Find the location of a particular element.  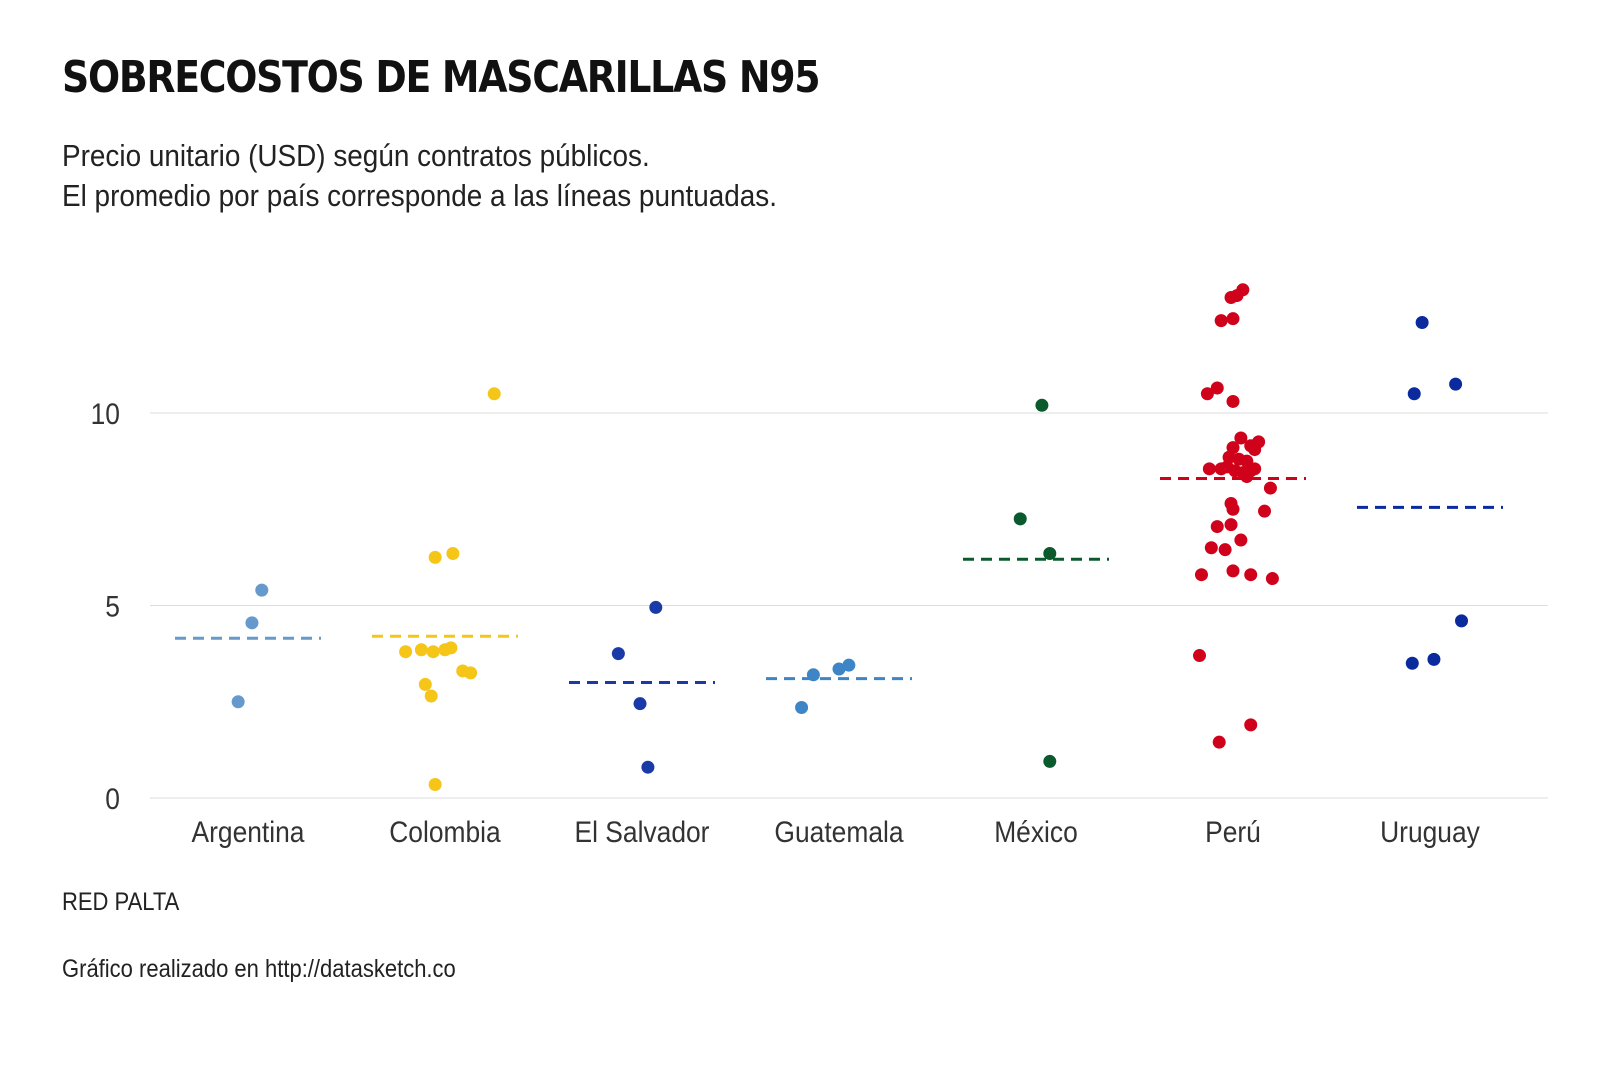

x-tick-label: Uruguay is located at coordinates (1430, 831).